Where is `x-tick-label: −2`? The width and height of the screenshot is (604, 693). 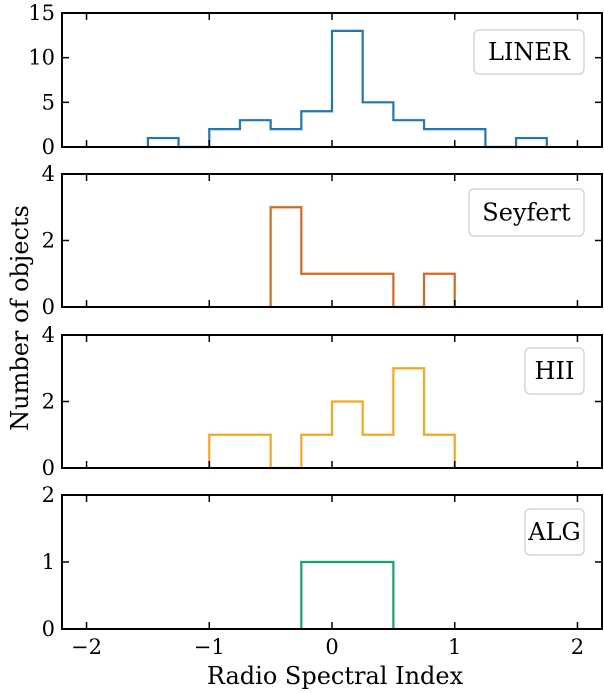 x-tick-label: −2 is located at coordinates (86, 647).